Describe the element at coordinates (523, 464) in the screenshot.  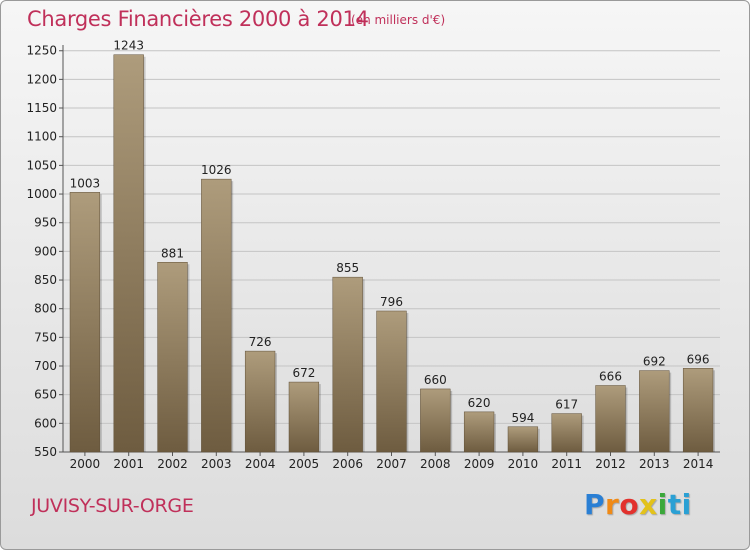
I see `x-tick-label-2010: 2010` at that location.